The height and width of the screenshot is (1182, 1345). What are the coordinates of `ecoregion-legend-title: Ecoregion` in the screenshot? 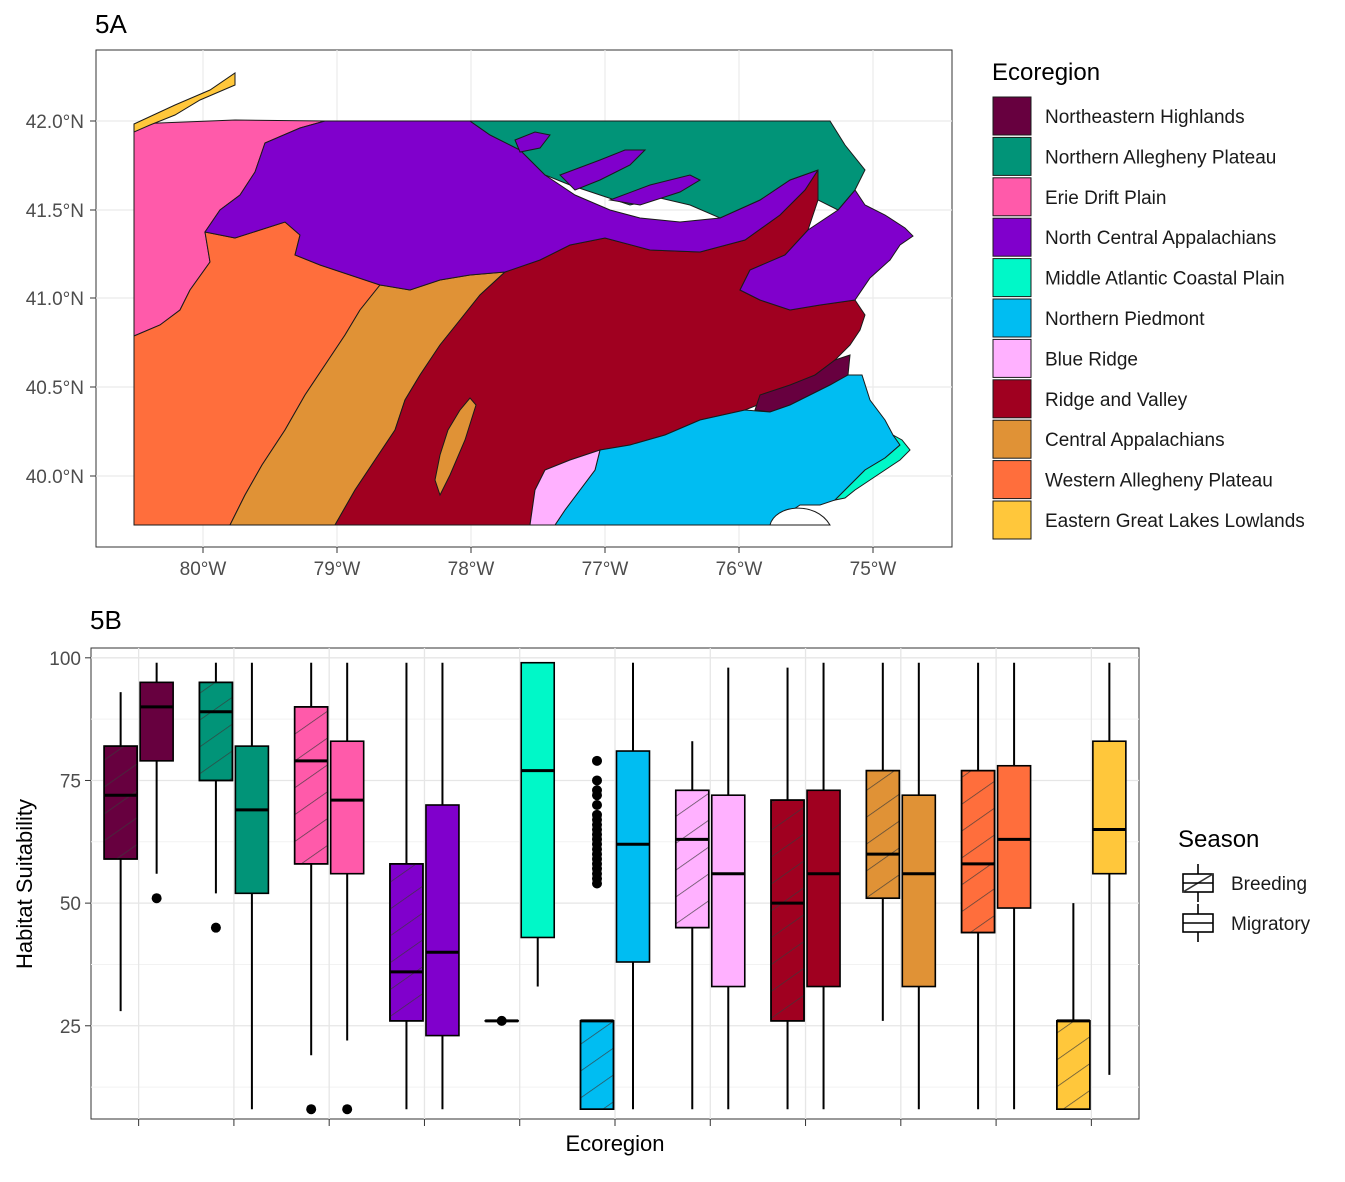 It's located at (1046, 72).